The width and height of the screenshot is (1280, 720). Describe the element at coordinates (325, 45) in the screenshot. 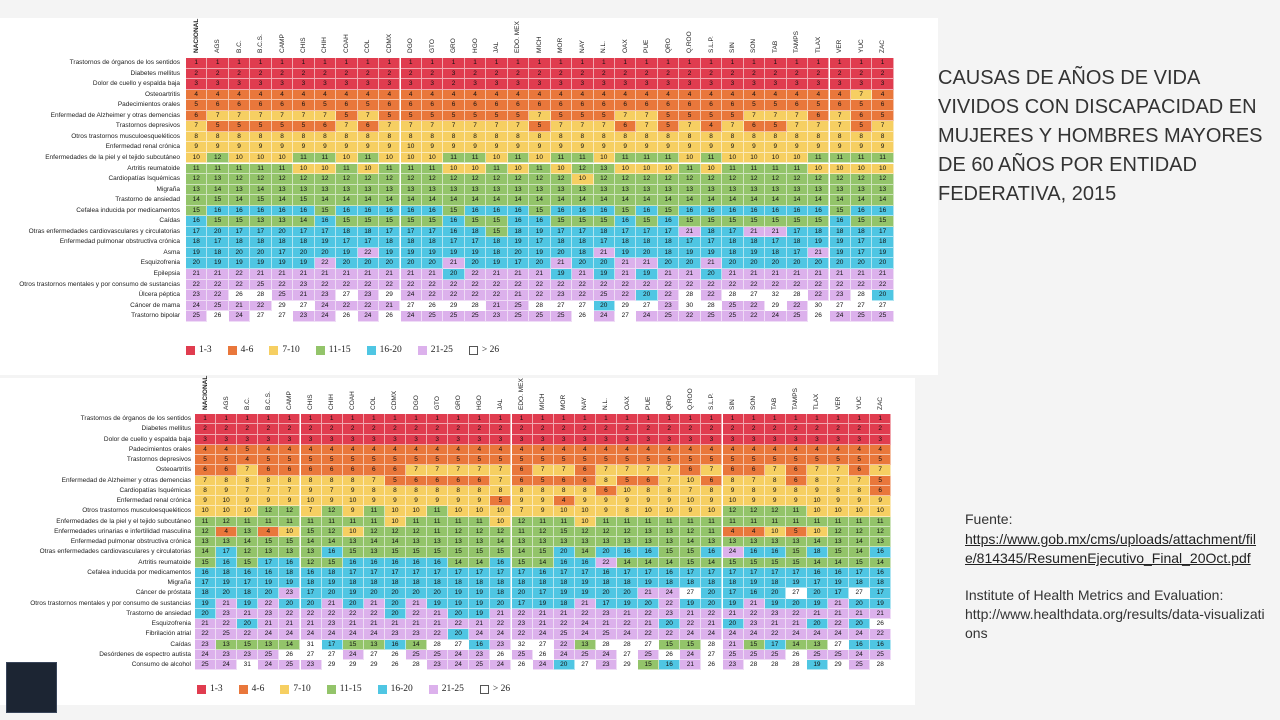

I see `state-label: CHIH` at that location.